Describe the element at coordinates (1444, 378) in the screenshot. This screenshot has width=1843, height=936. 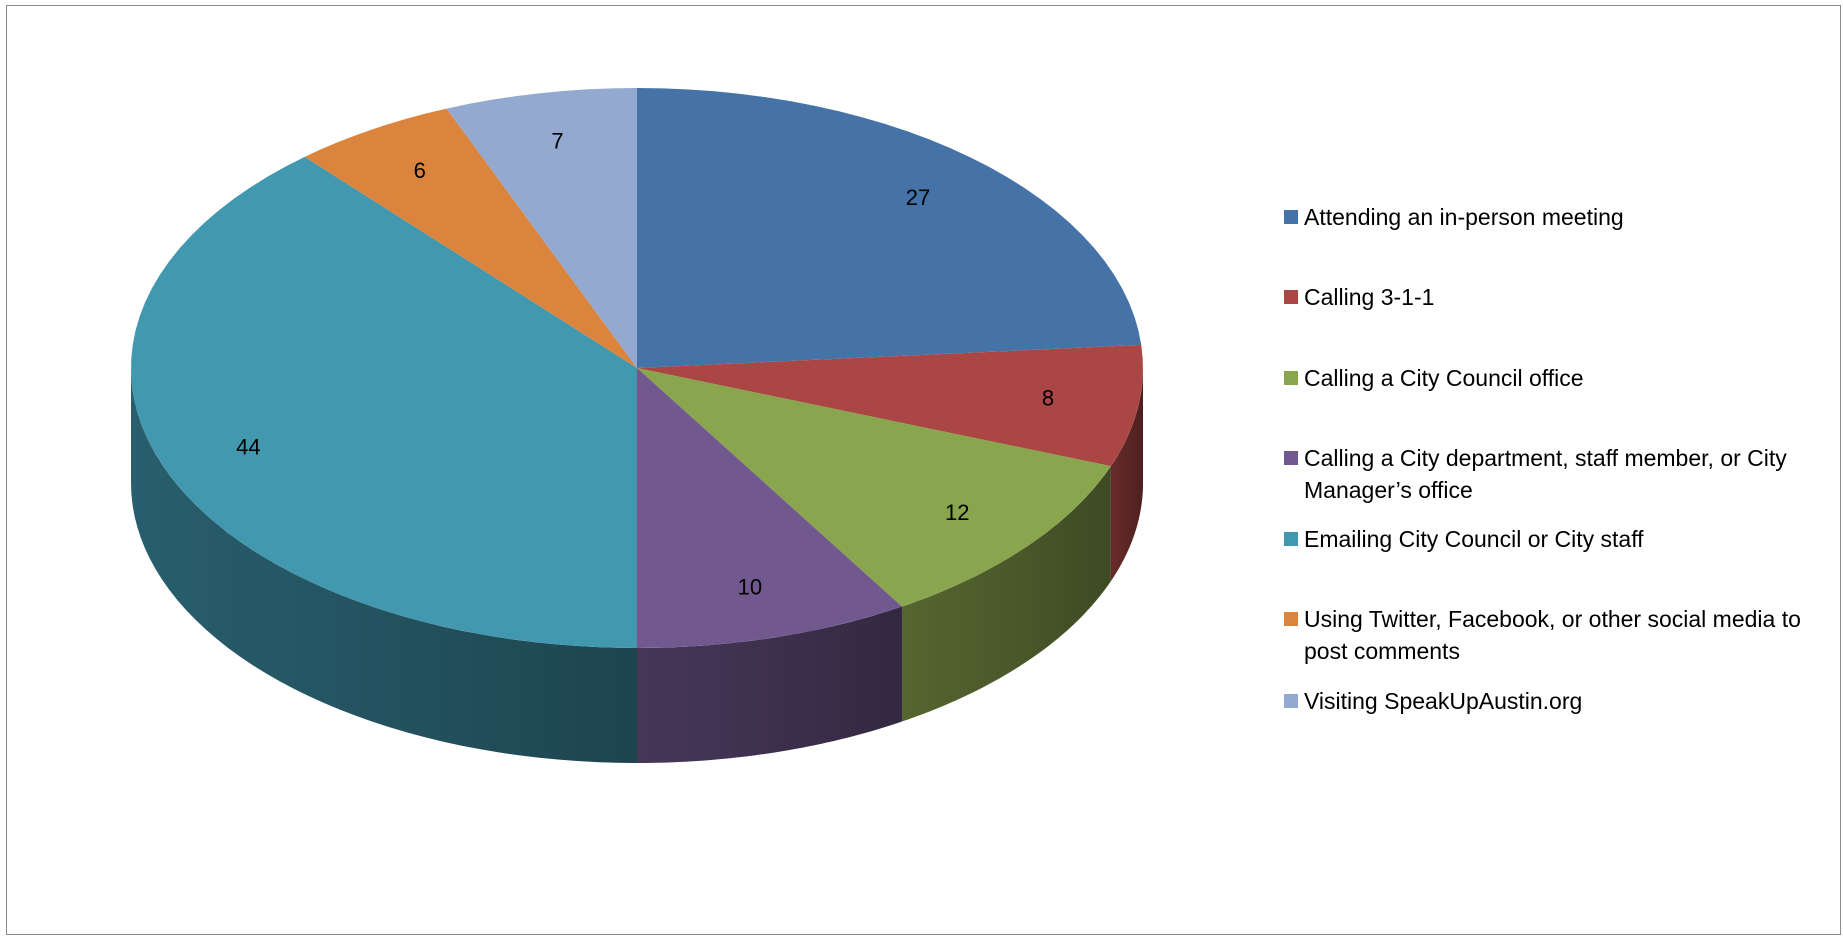
I see `legend-label-2: Calling a City Council office` at that location.